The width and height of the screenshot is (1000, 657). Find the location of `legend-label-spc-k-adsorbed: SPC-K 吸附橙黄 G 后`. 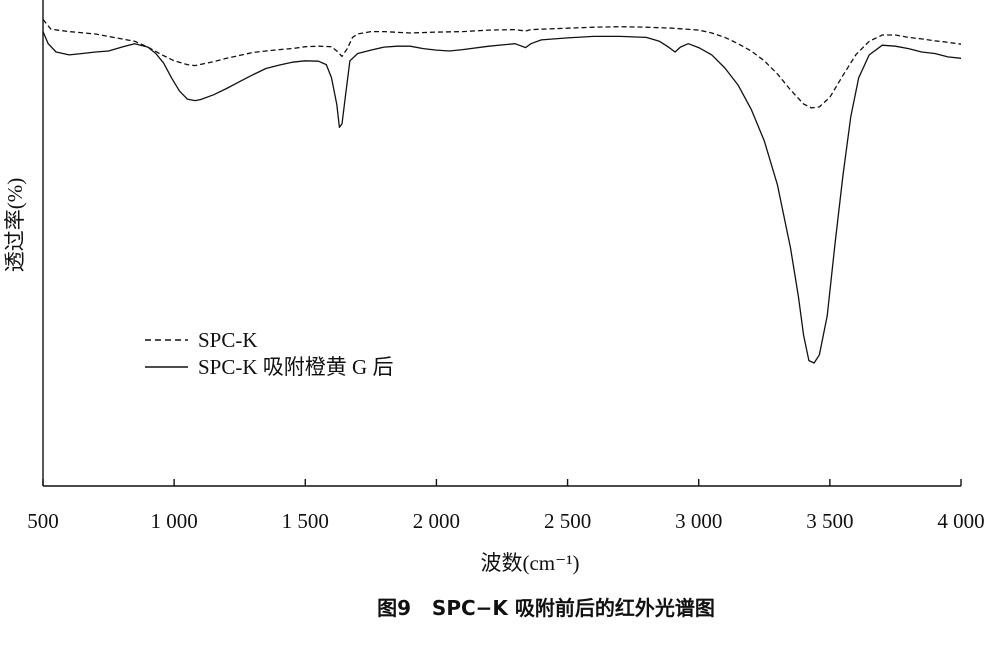

legend-label-spc-k-adsorbed: SPC-K 吸附橙黄 G 后 is located at coordinates (295, 367).